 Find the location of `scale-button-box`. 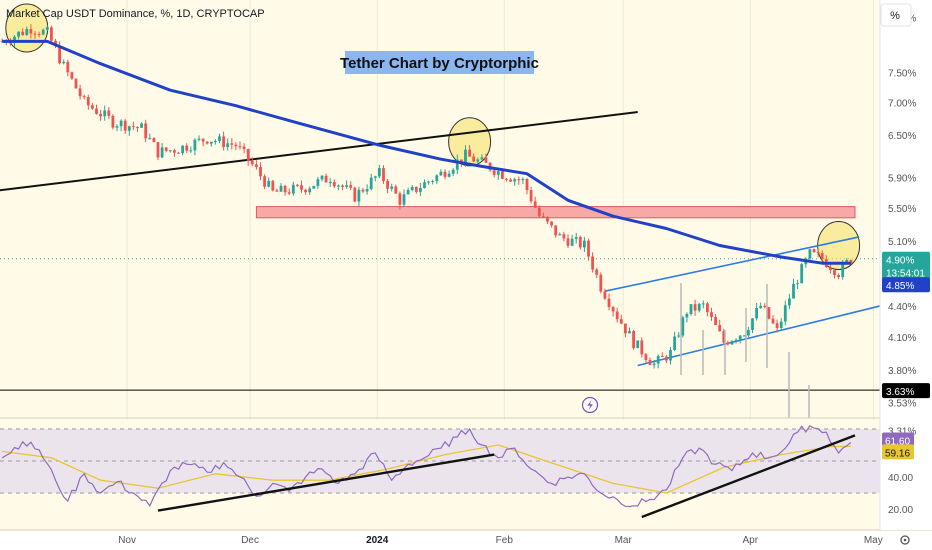

scale-button-box is located at coordinates (896, 15).